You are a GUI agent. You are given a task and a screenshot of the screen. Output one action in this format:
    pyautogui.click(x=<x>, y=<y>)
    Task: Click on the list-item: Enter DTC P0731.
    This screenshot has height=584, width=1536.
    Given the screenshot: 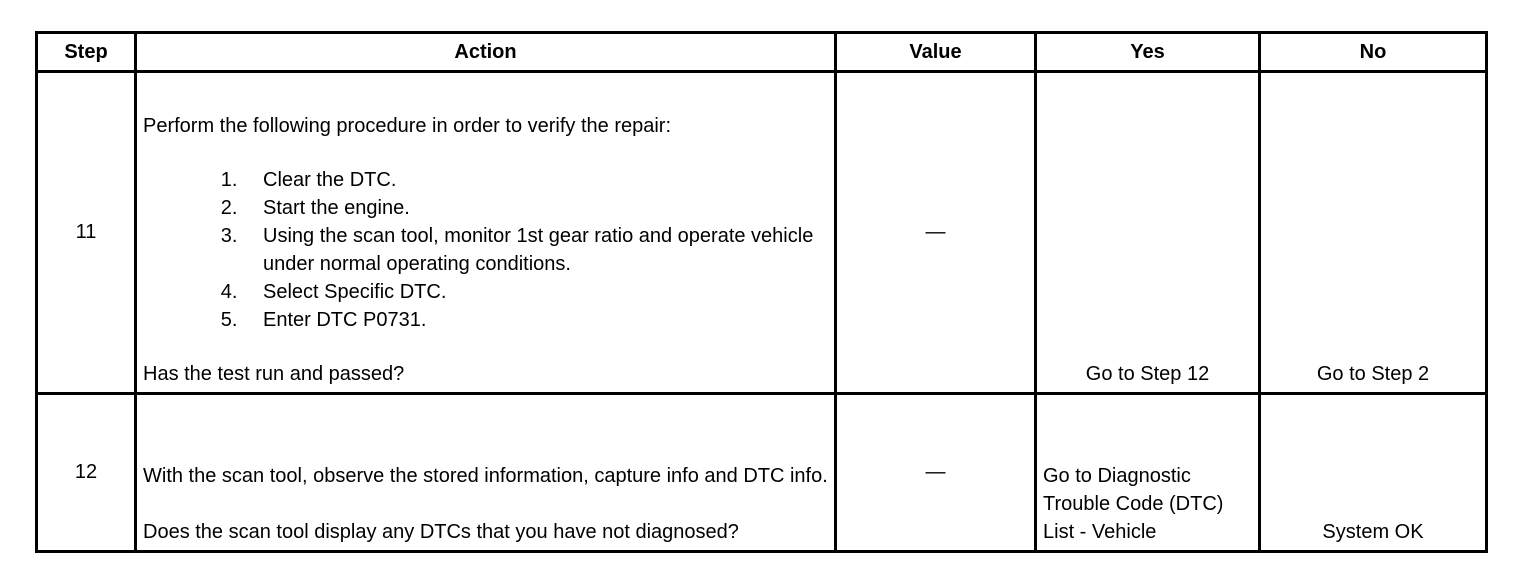 What is the action you would take?
    pyautogui.click(x=535, y=320)
    